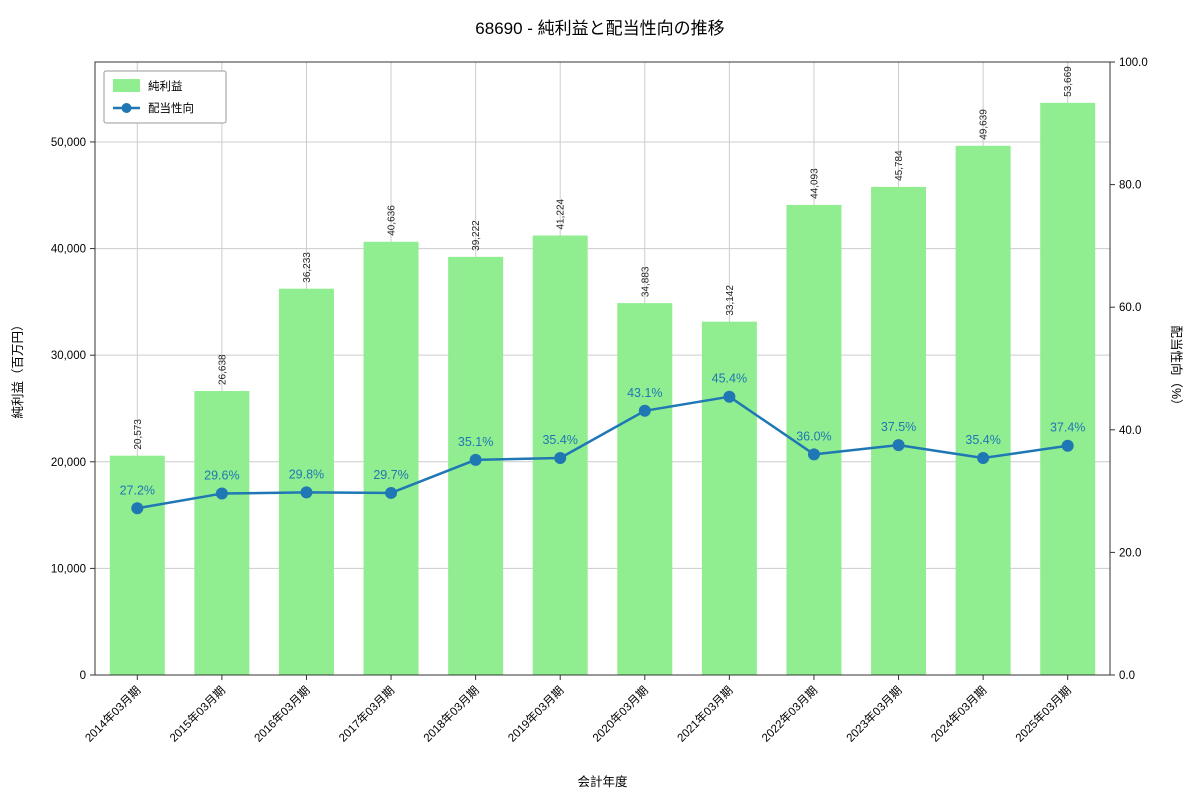 This screenshot has height=800, width=1200. Describe the element at coordinates (958, 713) in the screenshot. I see `x-tick-label: 2024年03月期` at that location.